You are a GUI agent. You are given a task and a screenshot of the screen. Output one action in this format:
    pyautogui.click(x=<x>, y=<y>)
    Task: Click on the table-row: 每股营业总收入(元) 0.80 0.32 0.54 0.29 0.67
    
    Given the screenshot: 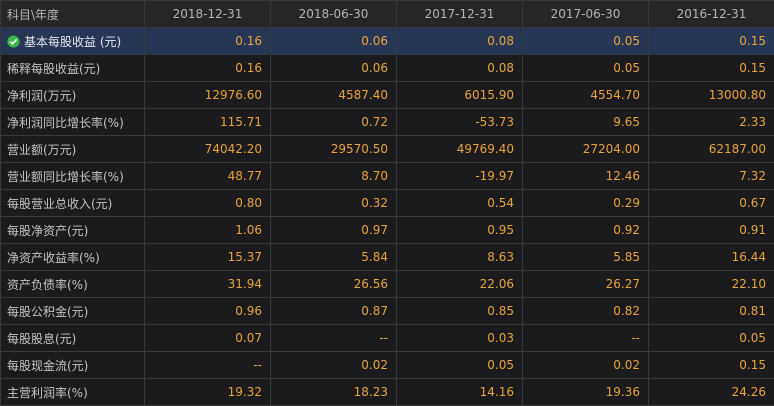 What is the action you would take?
    pyautogui.click(x=387, y=203)
    